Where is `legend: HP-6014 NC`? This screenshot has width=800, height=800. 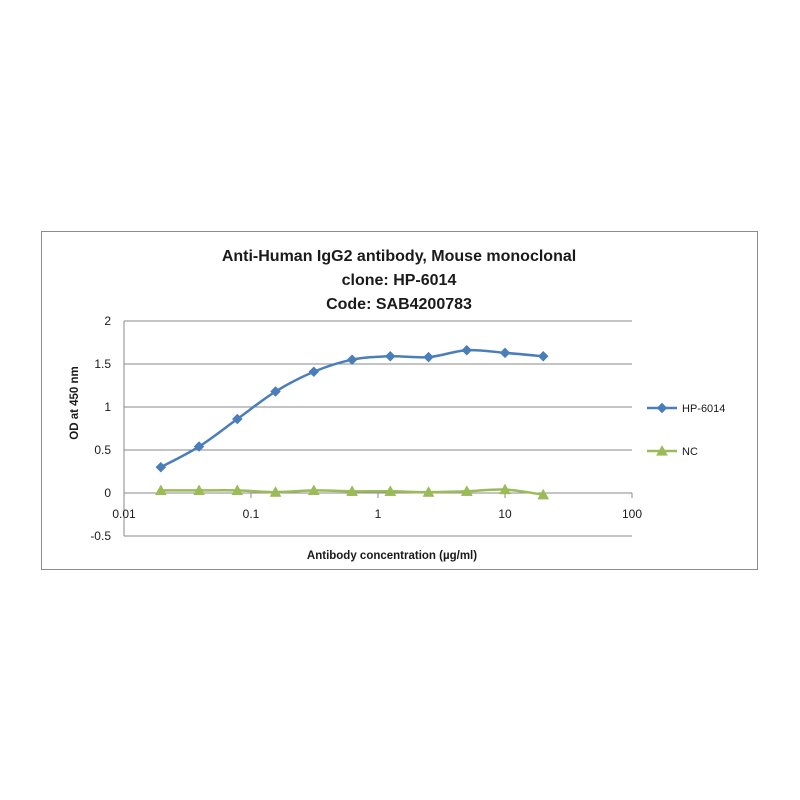
legend: HP-6014 NC is located at coordinates (686, 430).